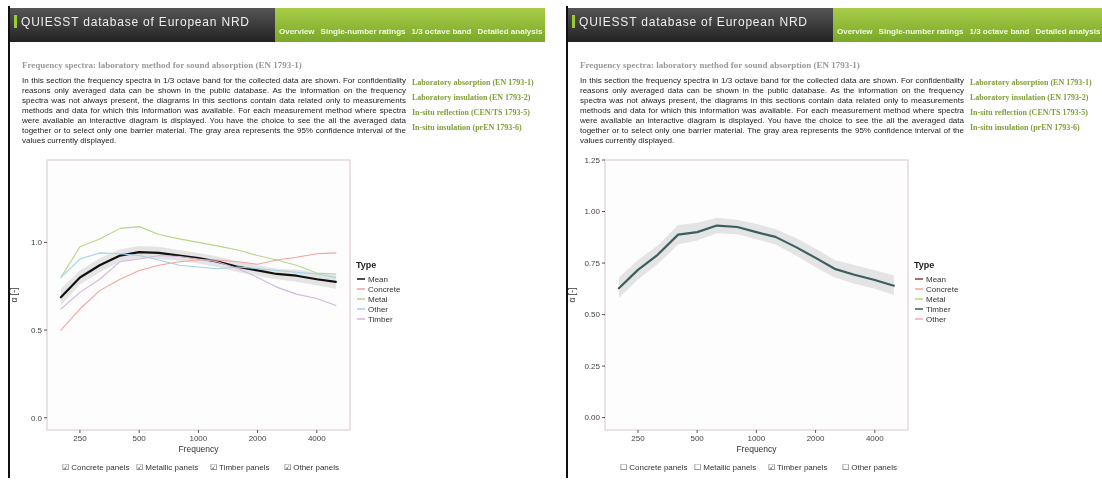 The width and height of the screenshot is (1102, 480). I want to click on y-tick-label: 0.75, so click(592, 263).